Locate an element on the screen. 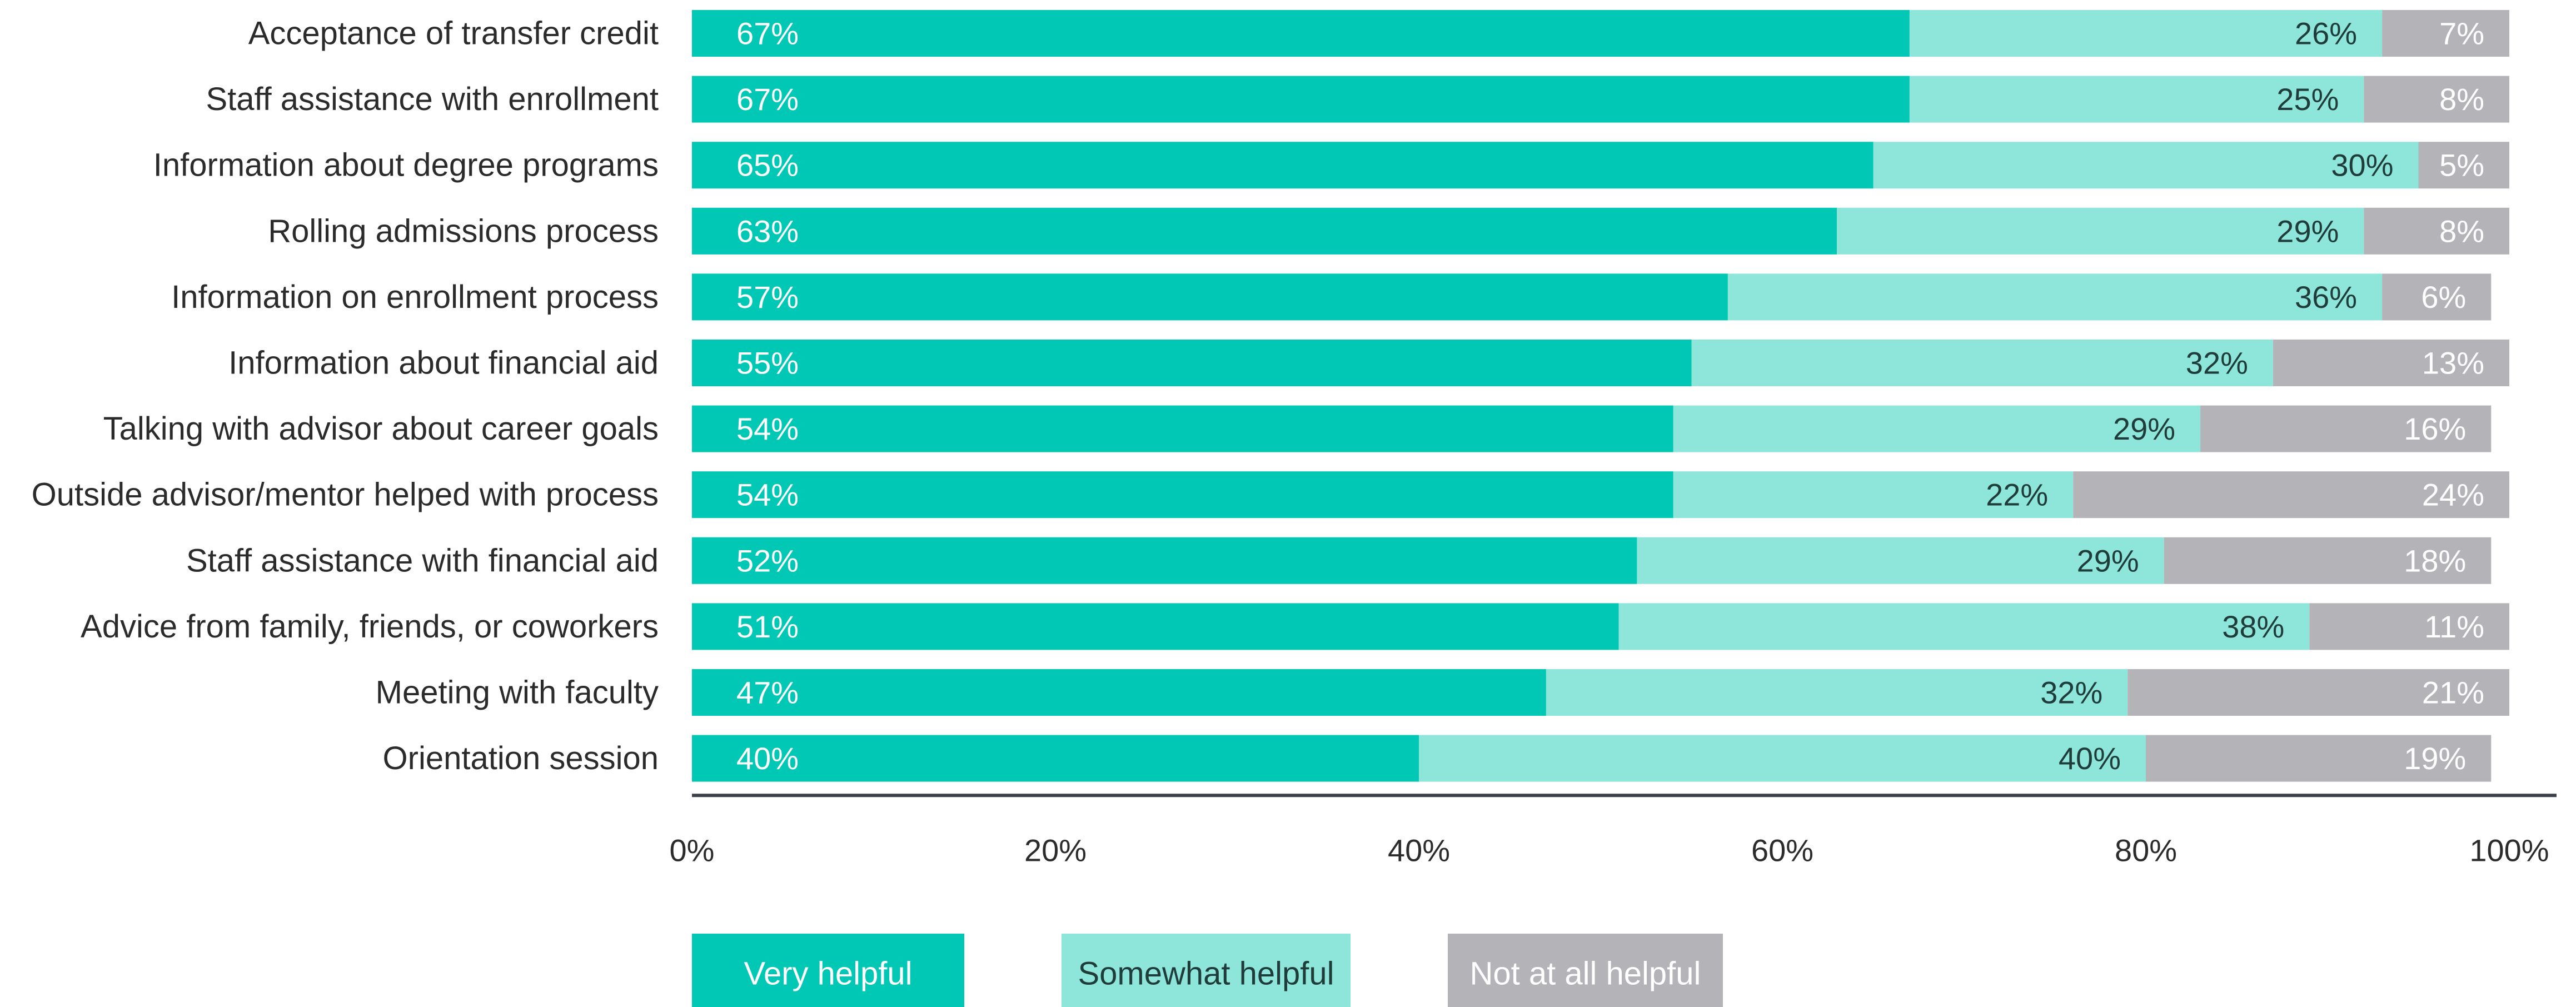  category-label: Staff assistance with financial aid is located at coordinates (422, 560).